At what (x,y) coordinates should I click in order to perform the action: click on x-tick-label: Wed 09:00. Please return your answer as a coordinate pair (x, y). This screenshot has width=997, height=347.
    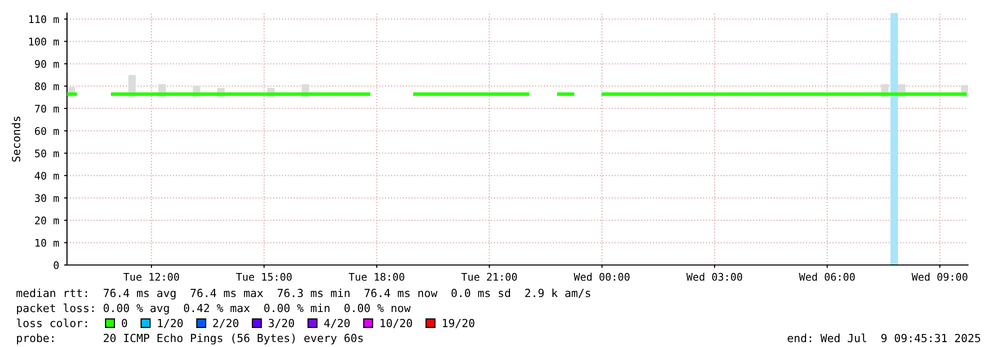
    Looking at the image, I should click on (940, 276).